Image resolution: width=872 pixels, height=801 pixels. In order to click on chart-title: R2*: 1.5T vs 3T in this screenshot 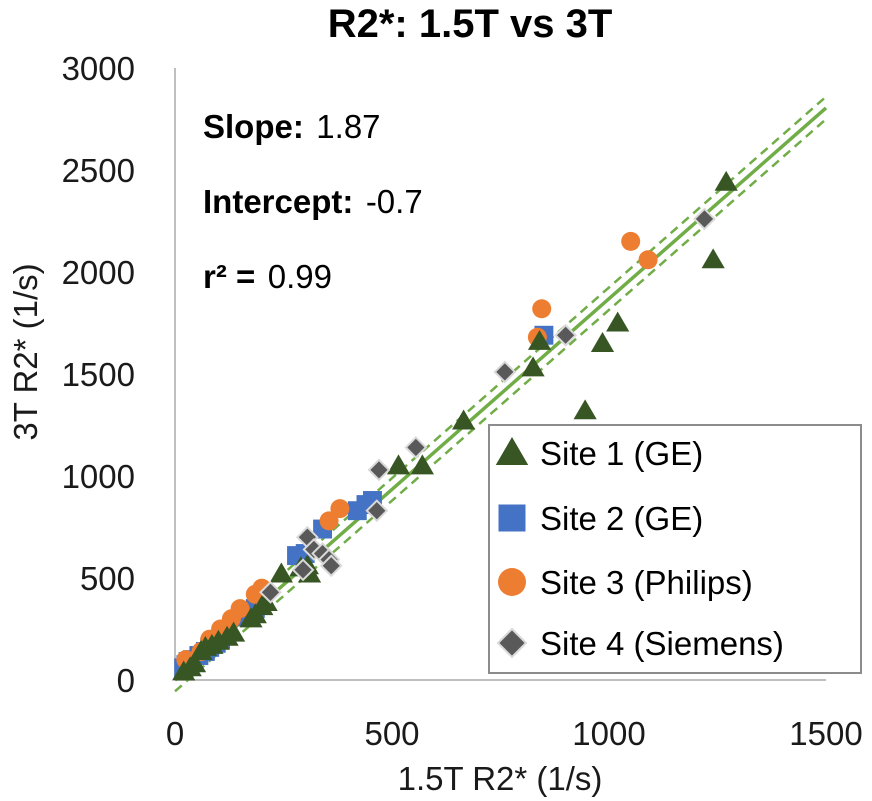, I will do `click(470, 24)`.